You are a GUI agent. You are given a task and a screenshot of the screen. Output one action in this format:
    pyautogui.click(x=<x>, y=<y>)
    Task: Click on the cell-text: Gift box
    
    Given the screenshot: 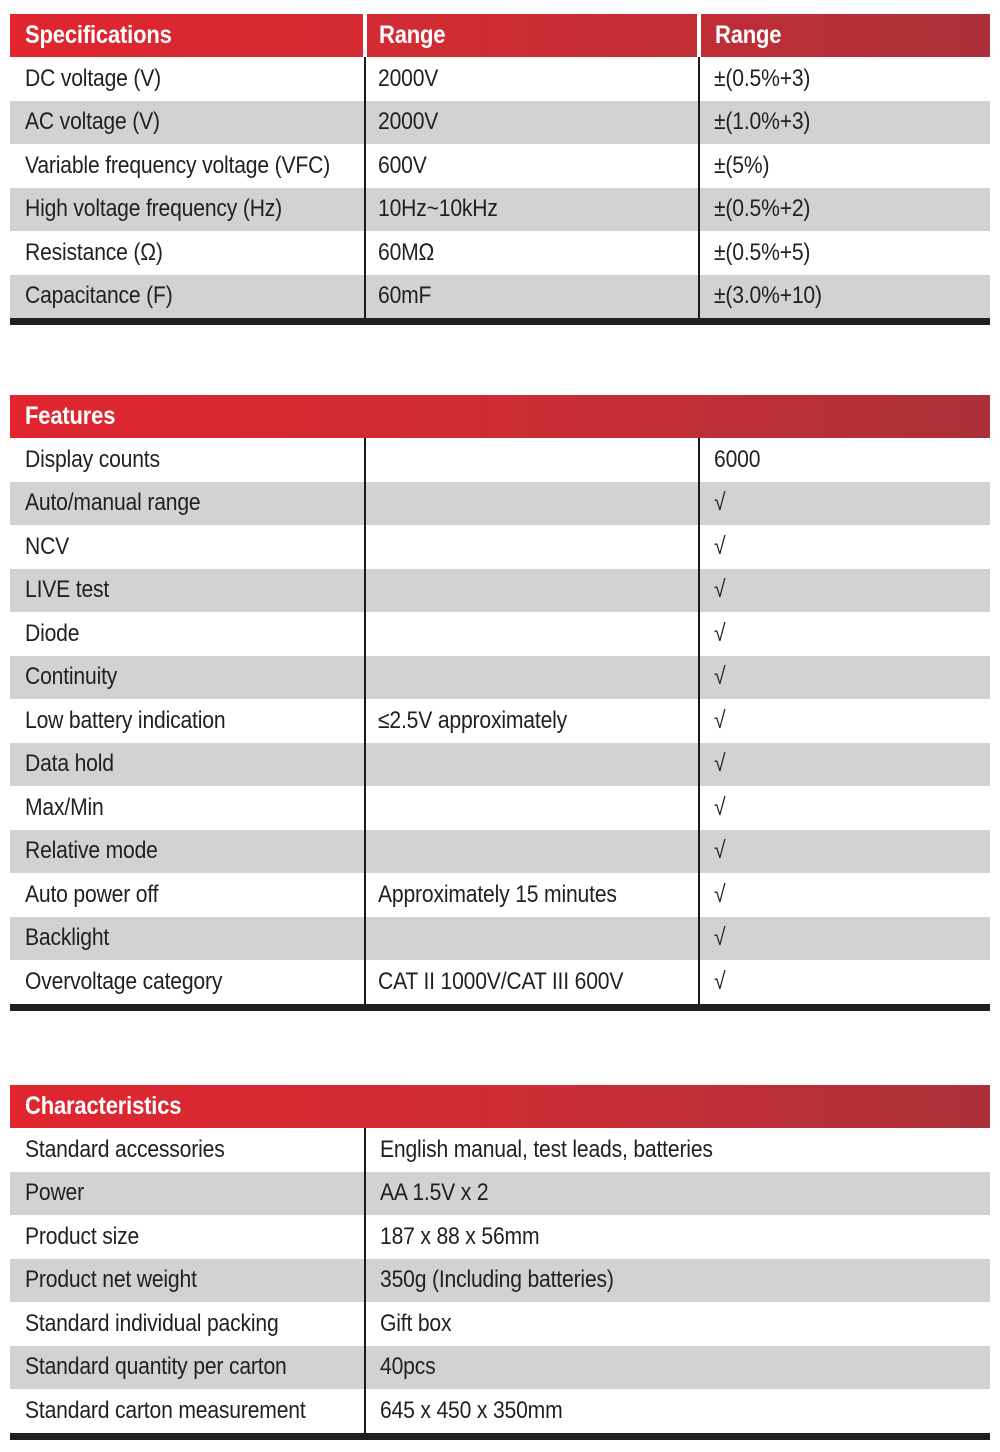 What is the action you would take?
    pyautogui.click(x=416, y=1323)
    